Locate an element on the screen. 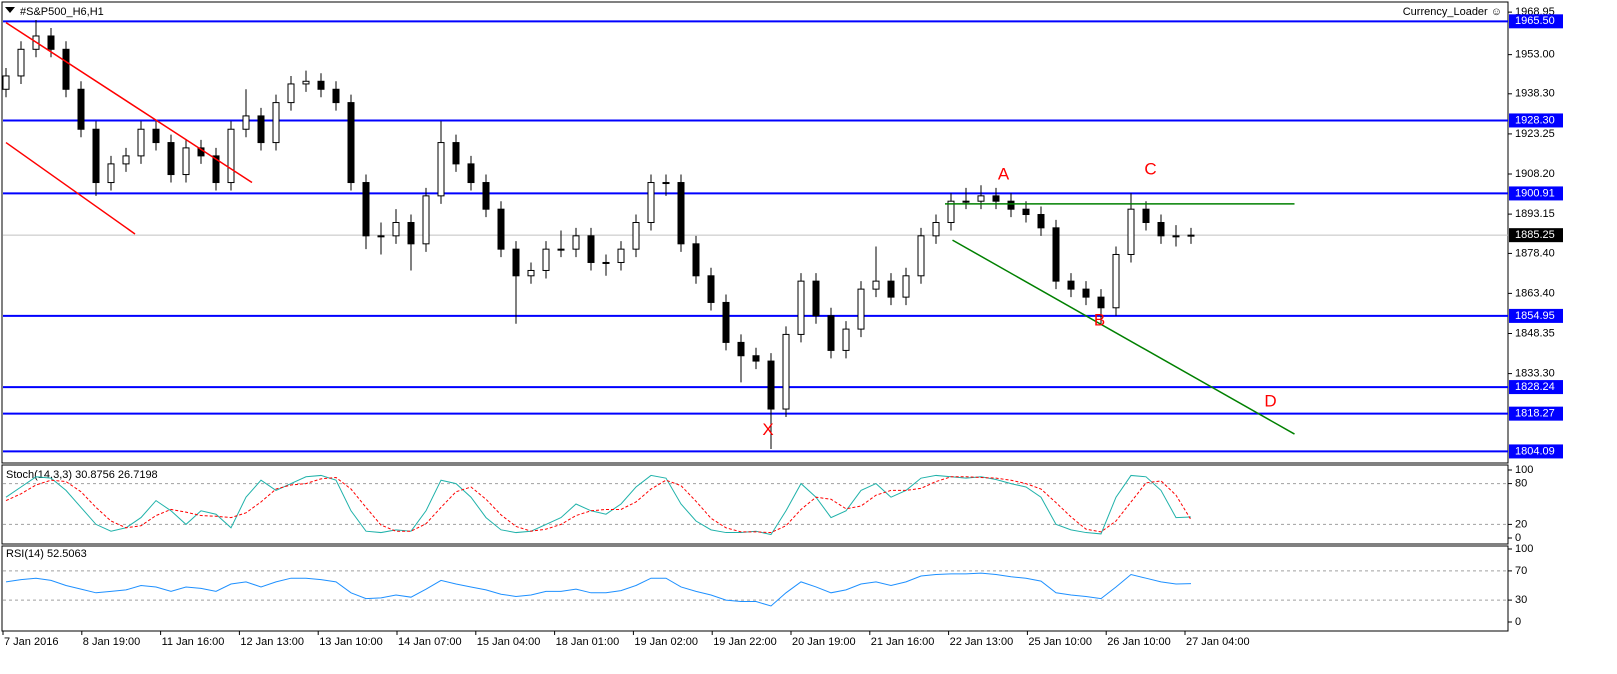  level-label: 1900.91 is located at coordinates (1535, 193).